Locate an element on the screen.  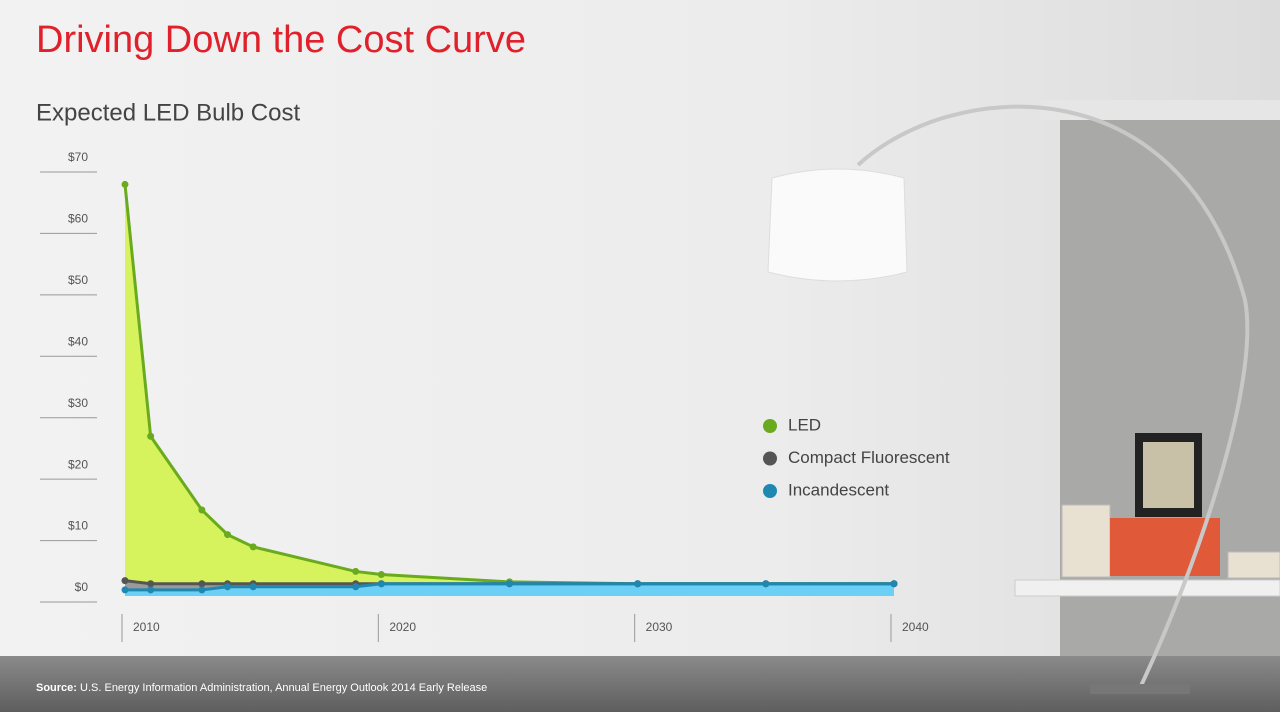
wall-panel is located at coordinates (1170, 390).